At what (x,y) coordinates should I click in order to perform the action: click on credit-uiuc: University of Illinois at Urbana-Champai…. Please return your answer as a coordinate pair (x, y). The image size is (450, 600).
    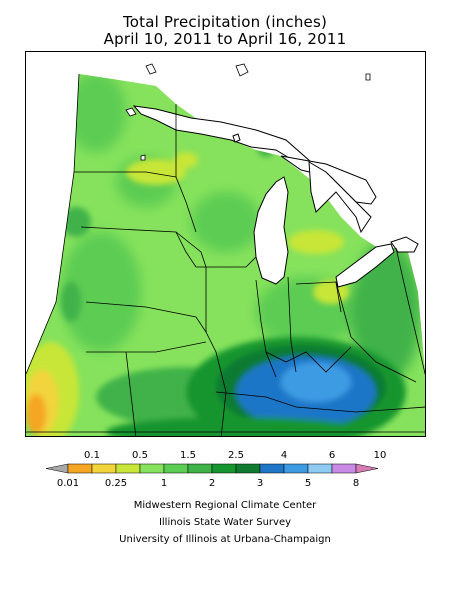
    Looking at the image, I should click on (225, 539).